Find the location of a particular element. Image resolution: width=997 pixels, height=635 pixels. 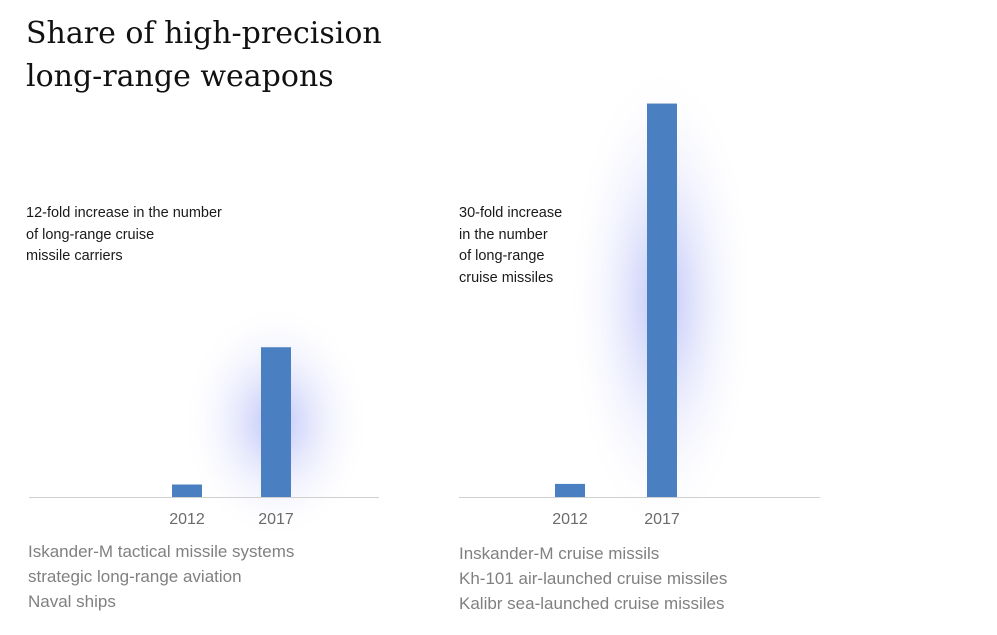

caption-line: Kh-101 air-launched cruise missiles is located at coordinates (593, 578).